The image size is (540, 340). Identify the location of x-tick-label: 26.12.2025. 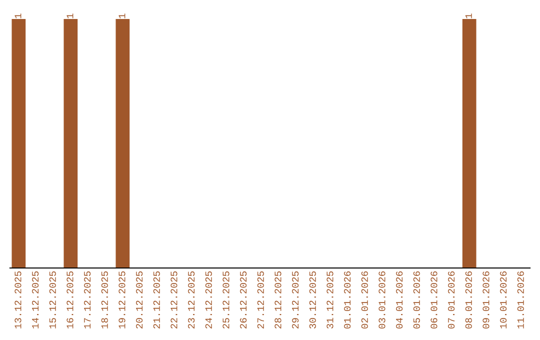
(243, 299).